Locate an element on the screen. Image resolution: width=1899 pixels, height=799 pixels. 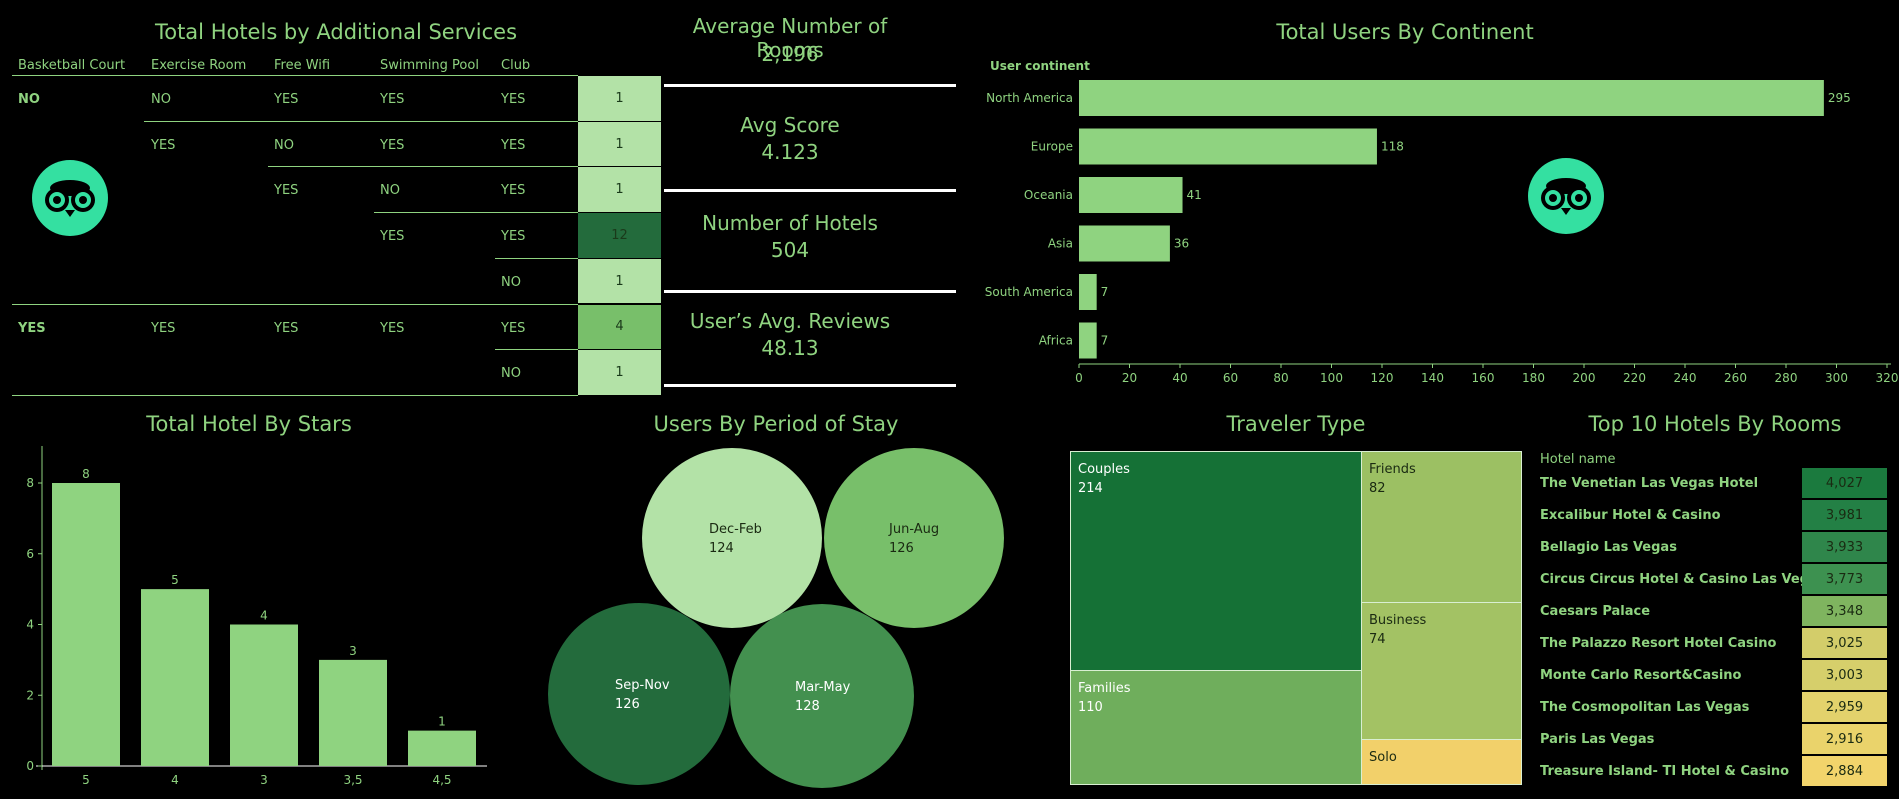
bubble-mar-may is located at coordinates (822, 696).